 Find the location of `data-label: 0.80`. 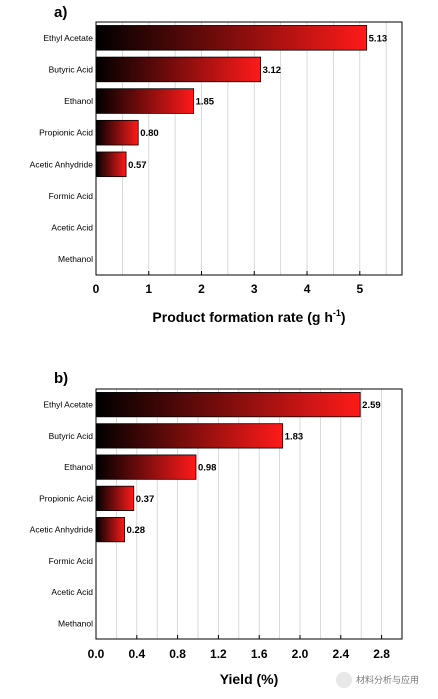

data-label: 0.80 is located at coordinates (149, 133).